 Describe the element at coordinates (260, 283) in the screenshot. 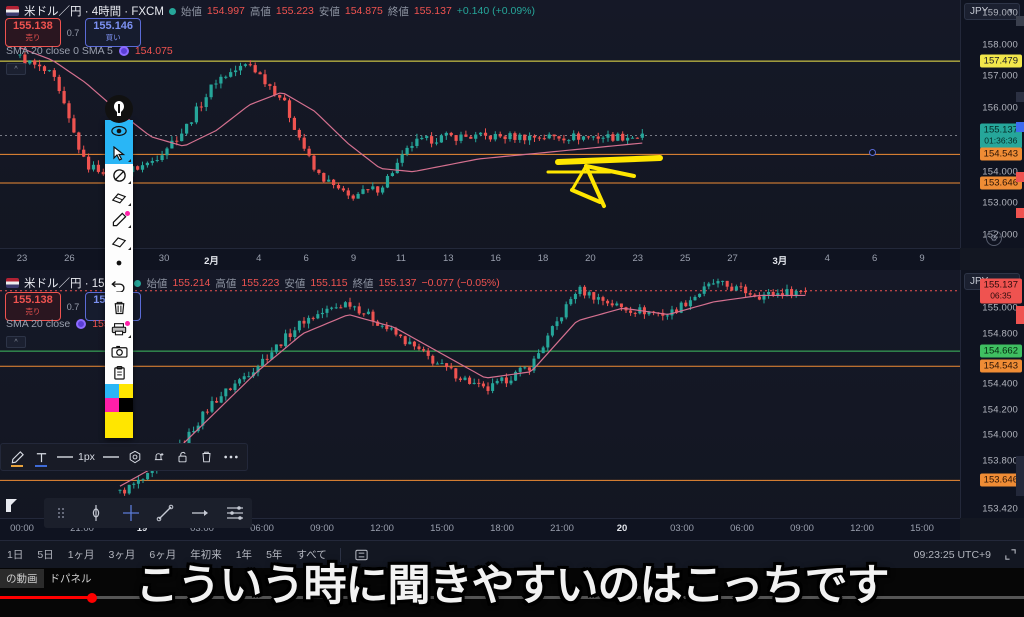

I see `high-value-lower: 155.223` at that location.